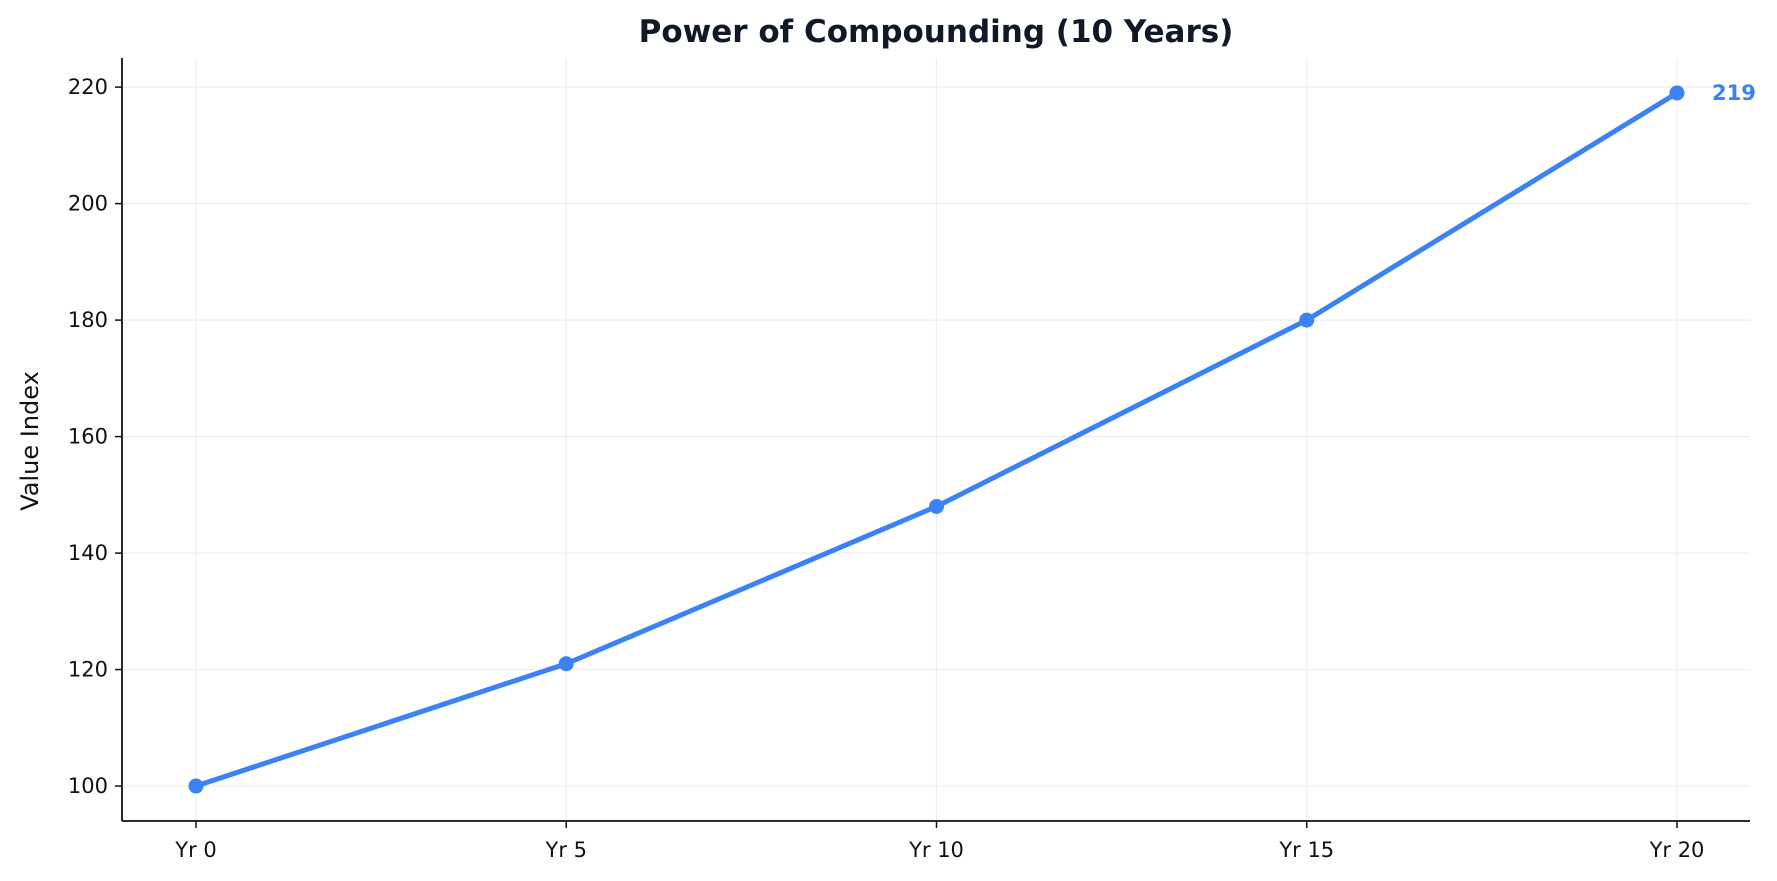 The image size is (1777, 881). I want to click on y-tick-label: 200, so click(88, 204).